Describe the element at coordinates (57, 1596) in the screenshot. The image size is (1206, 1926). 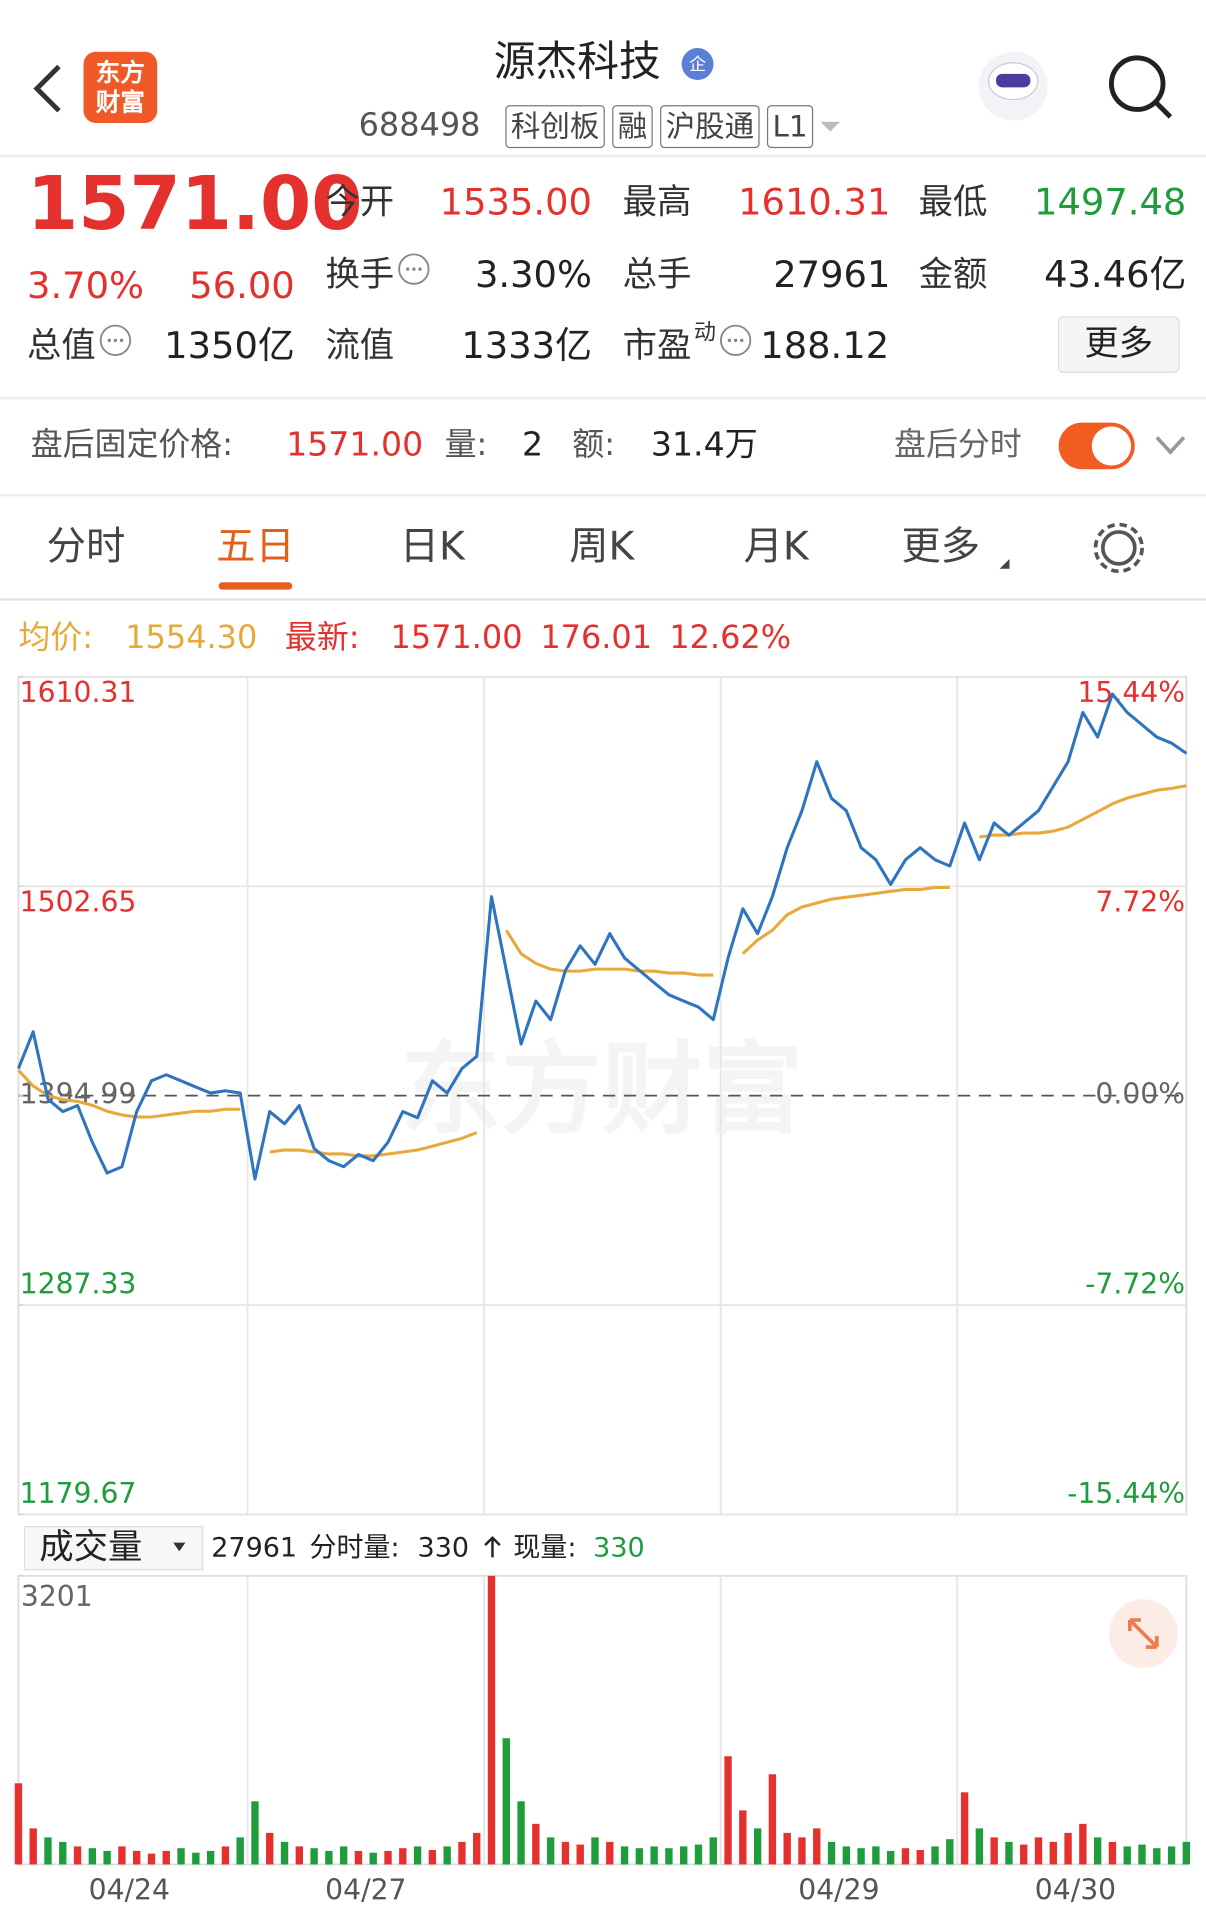
I see `y-tick-label: 3201` at that location.